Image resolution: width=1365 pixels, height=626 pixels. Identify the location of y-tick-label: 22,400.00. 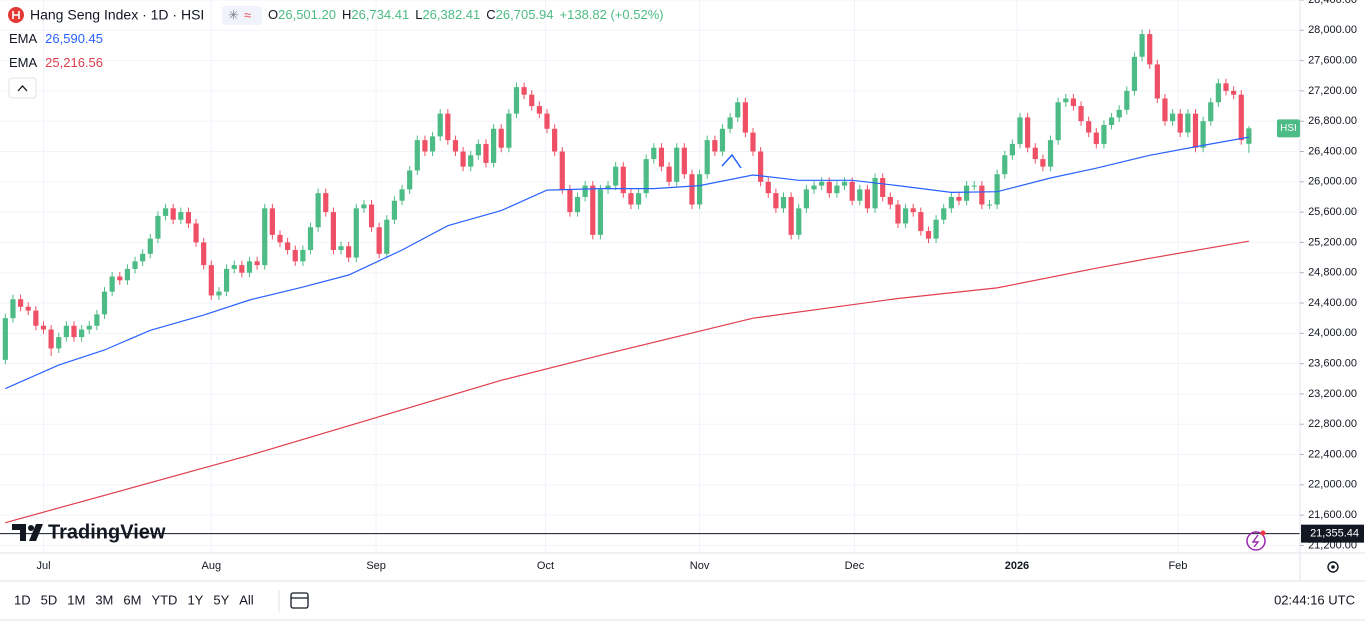
(1332, 454).